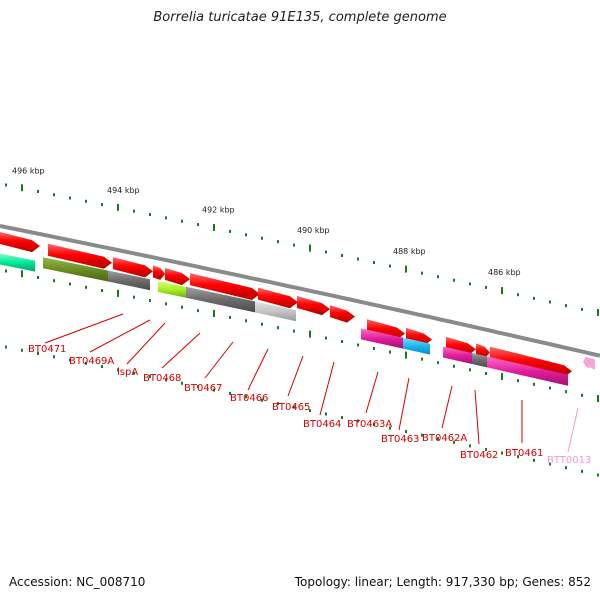  What do you see at coordinates (162, 378) in the screenshot?
I see `gene-label-bt0468: BT0468` at bounding box center [162, 378].